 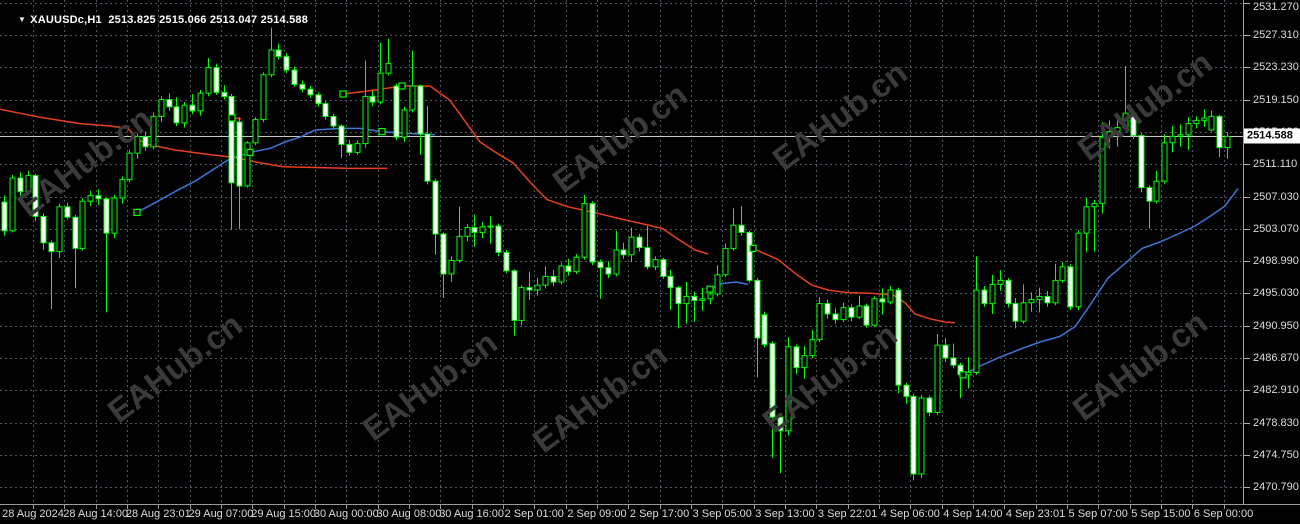 I want to click on price-axis-label: 2523.230, so click(x=1276, y=67).